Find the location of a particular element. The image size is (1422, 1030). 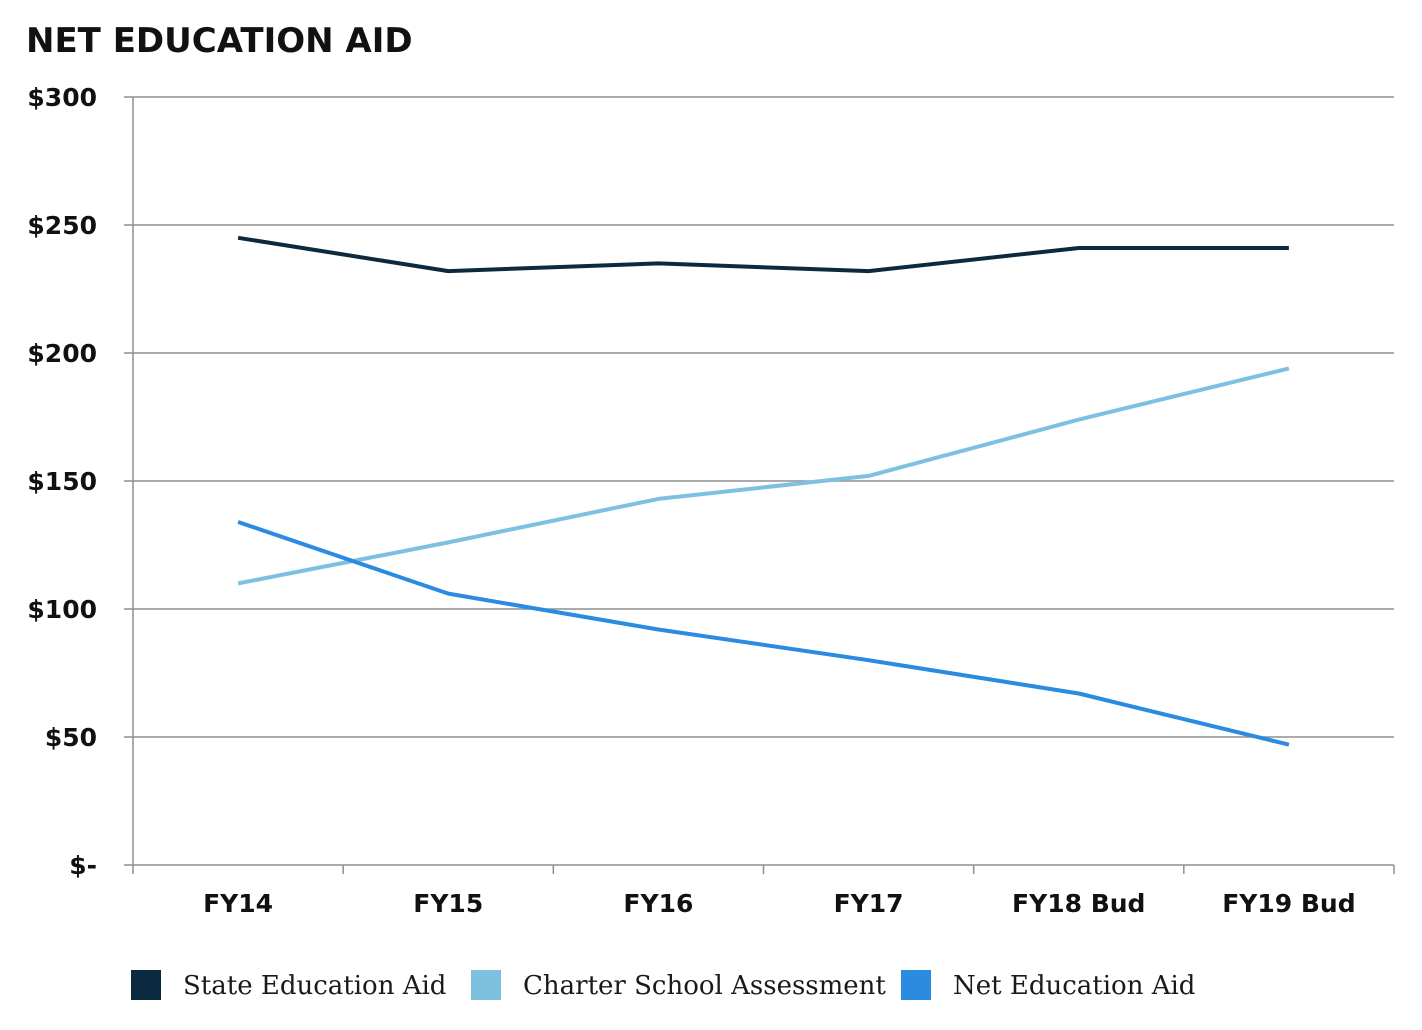

legend-swatch-charter-school-assessment is located at coordinates (486, 985).